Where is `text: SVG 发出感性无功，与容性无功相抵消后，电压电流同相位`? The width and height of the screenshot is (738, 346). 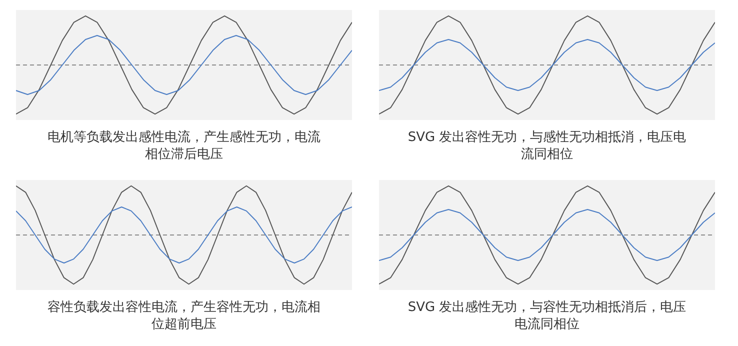 text: SVG 发出感性无功，与容性无功相抵消后，电压电流同相位 is located at coordinates (547, 316).